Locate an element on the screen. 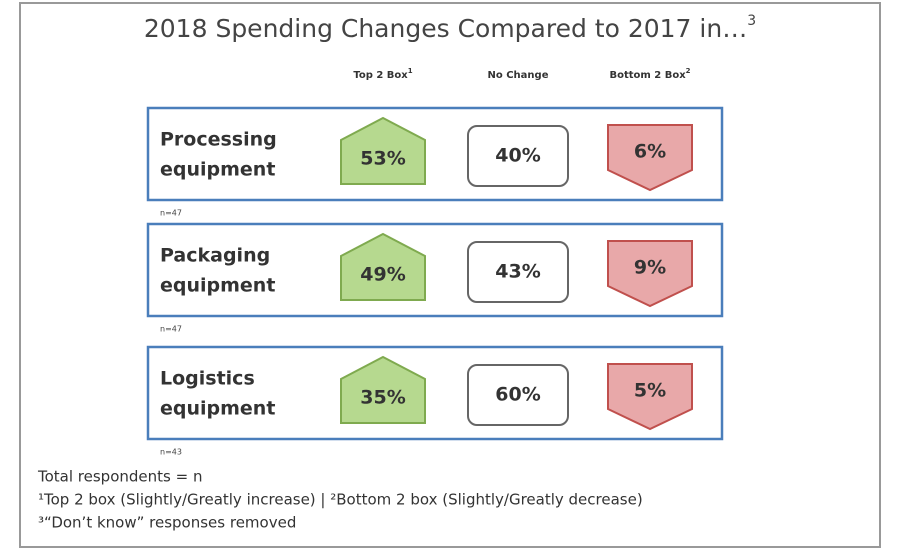 The width and height of the screenshot is (900, 554). column-header-text: No Change is located at coordinates (518, 75).